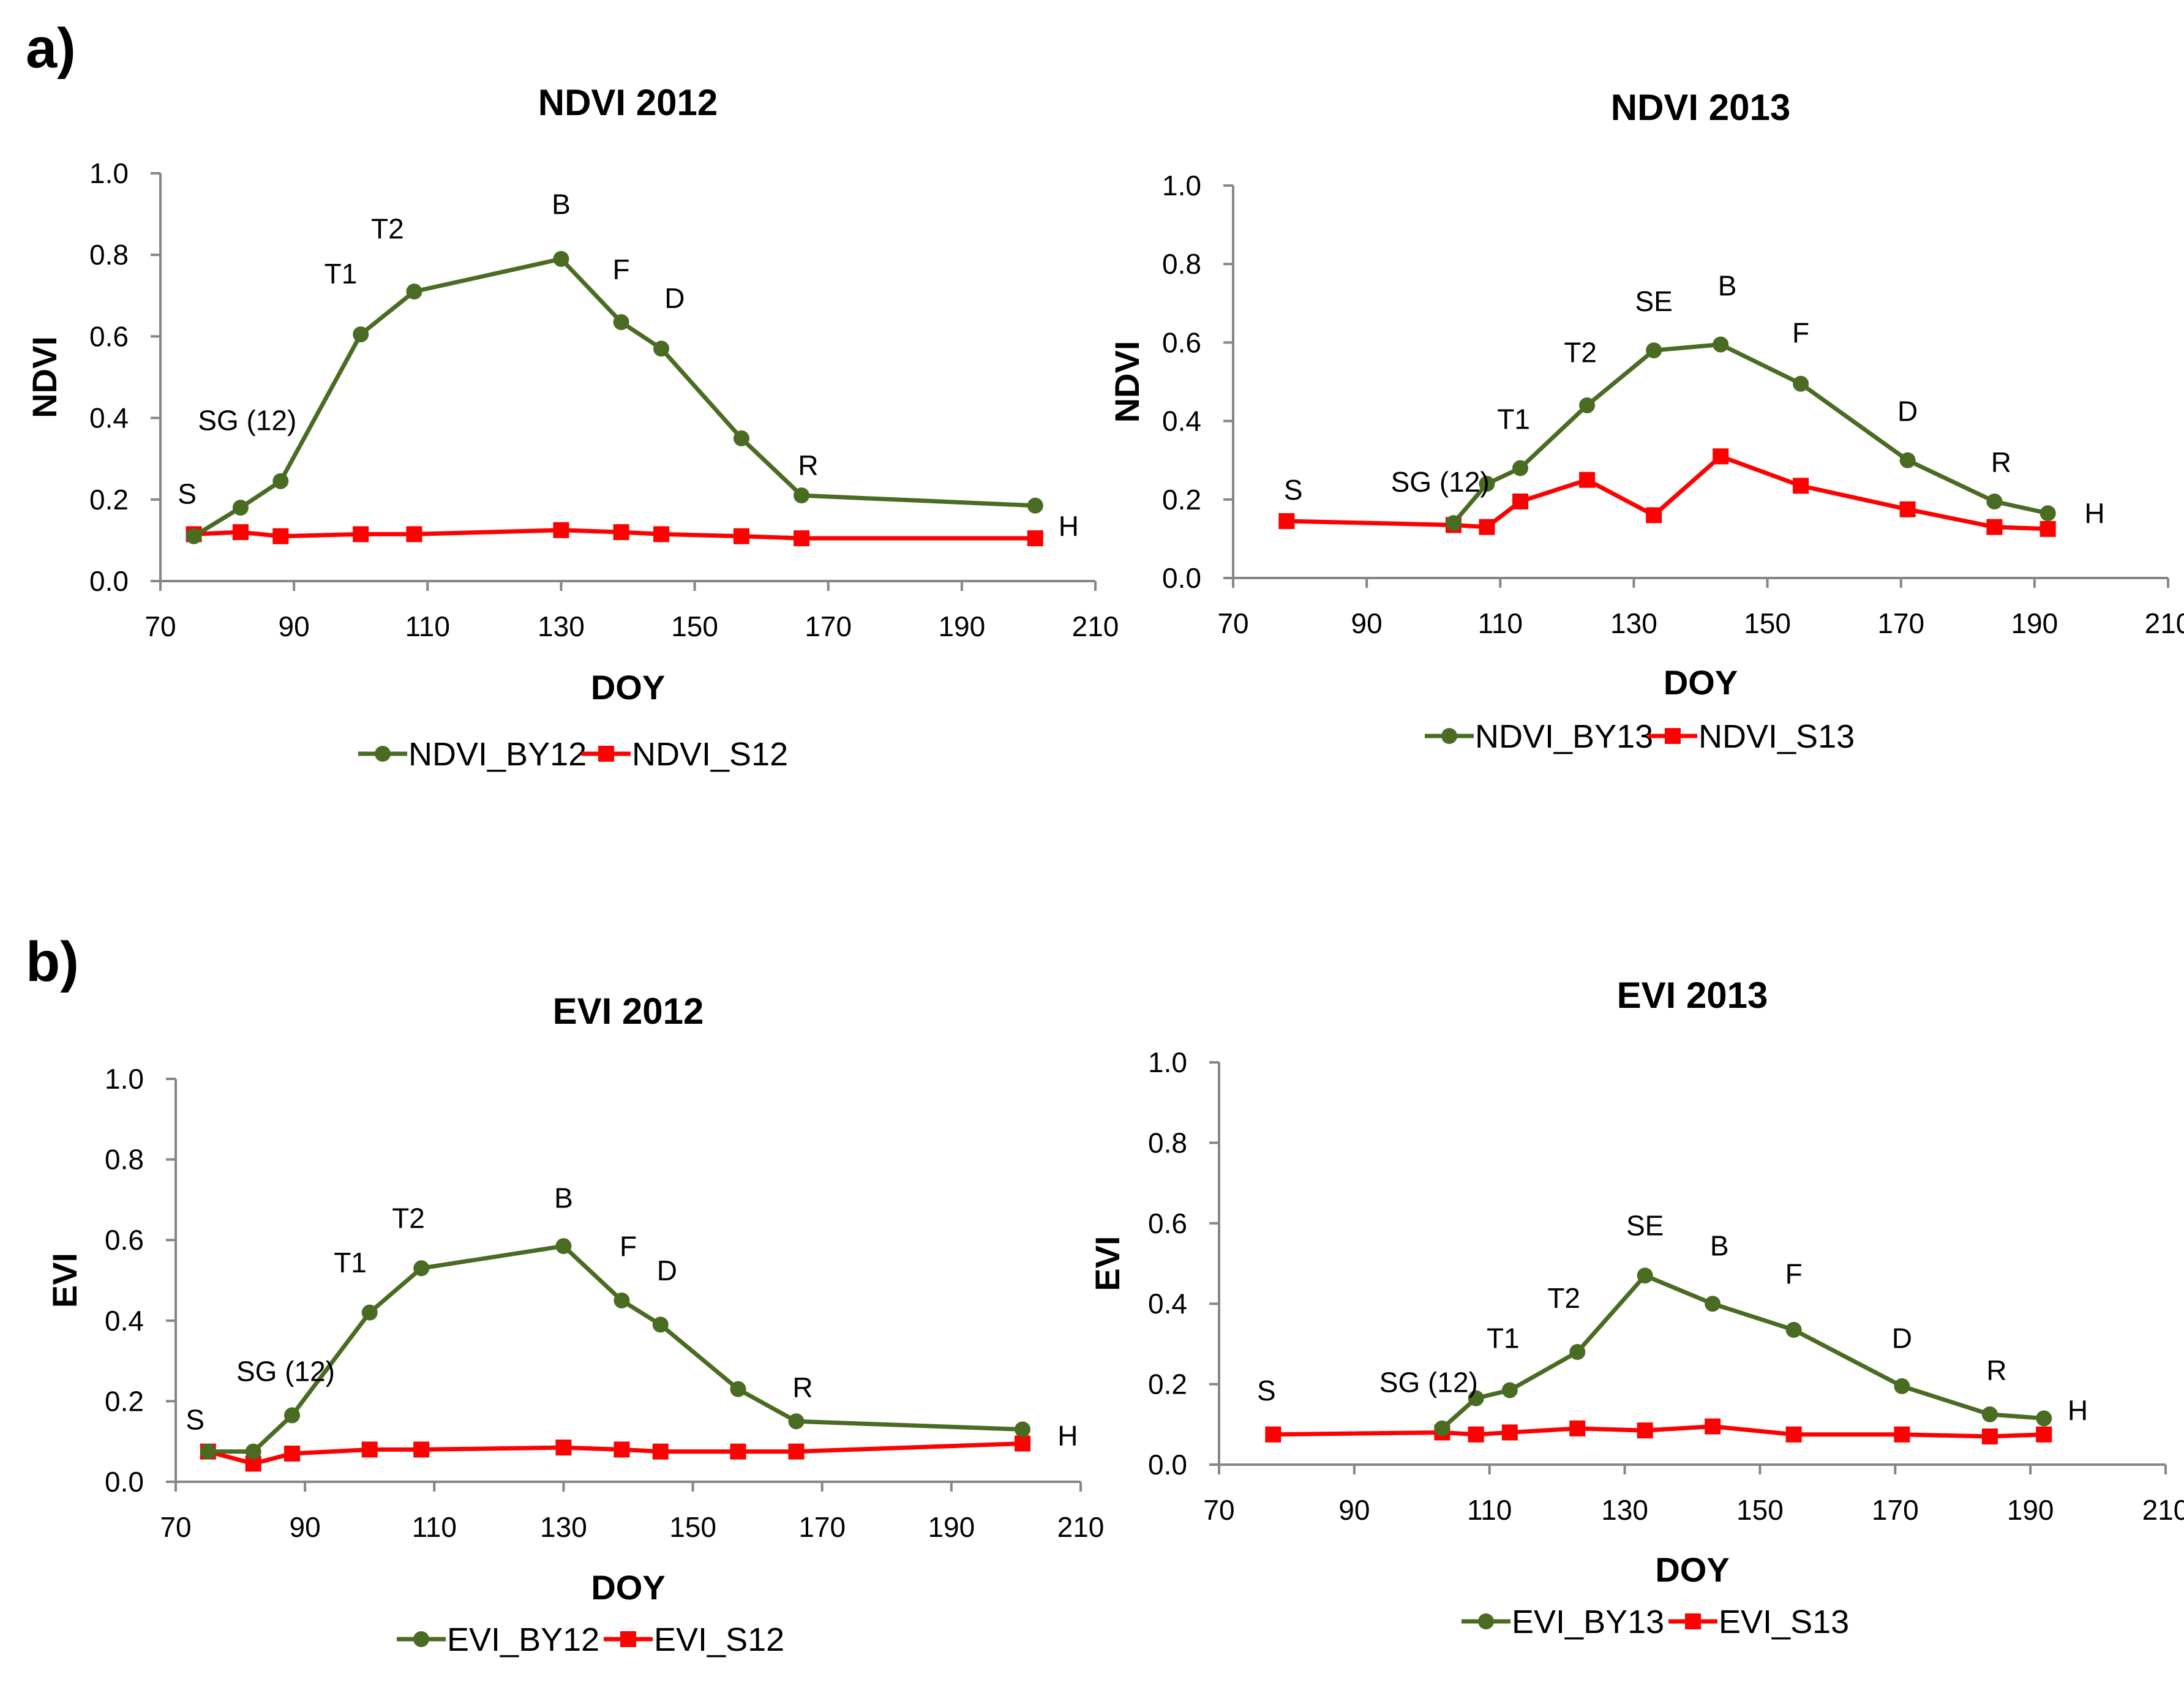  Describe the element at coordinates (195, 1419) in the screenshot. I see `stage-label: S` at that location.